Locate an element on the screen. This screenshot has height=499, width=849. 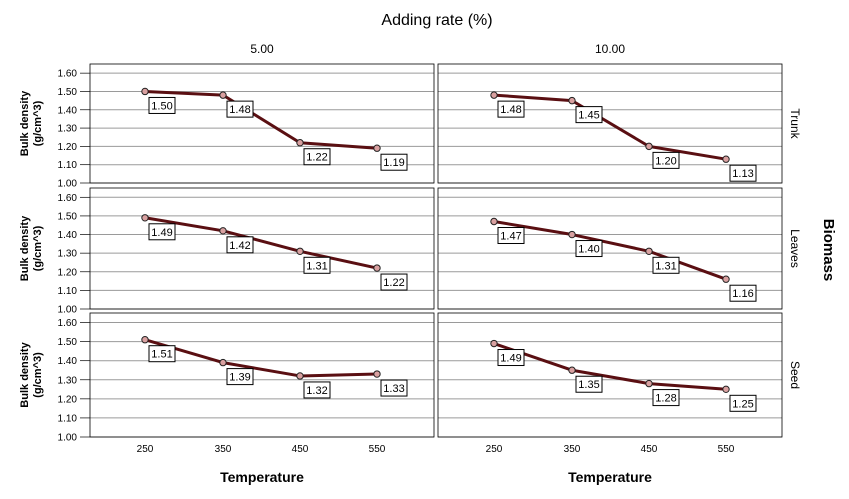
data-label: 1.45 is located at coordinates (588, 116).